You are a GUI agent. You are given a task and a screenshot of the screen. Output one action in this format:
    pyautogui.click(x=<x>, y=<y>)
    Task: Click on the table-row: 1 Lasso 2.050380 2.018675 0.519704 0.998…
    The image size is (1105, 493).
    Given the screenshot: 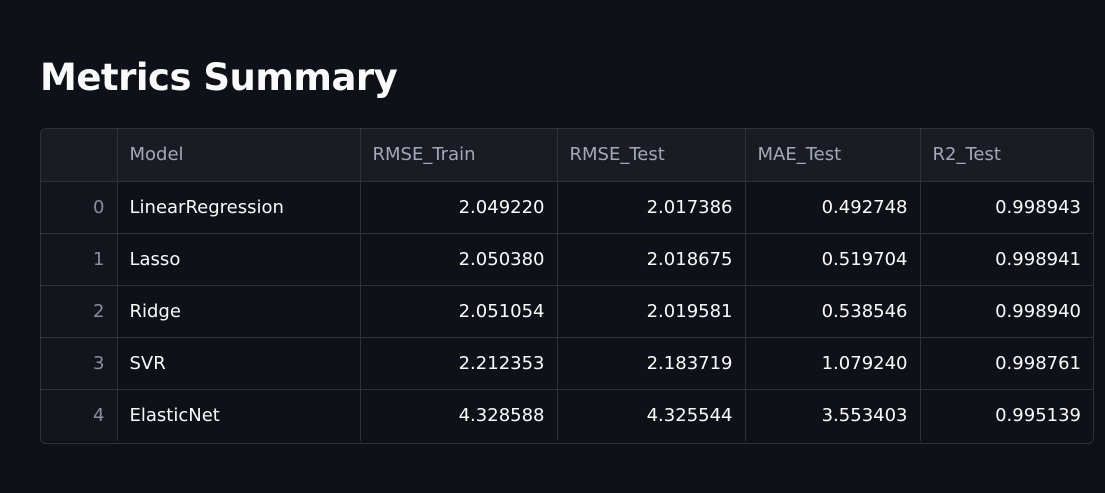 What is the action you would take?
    pyautogui.click(x=567, y=259)
    